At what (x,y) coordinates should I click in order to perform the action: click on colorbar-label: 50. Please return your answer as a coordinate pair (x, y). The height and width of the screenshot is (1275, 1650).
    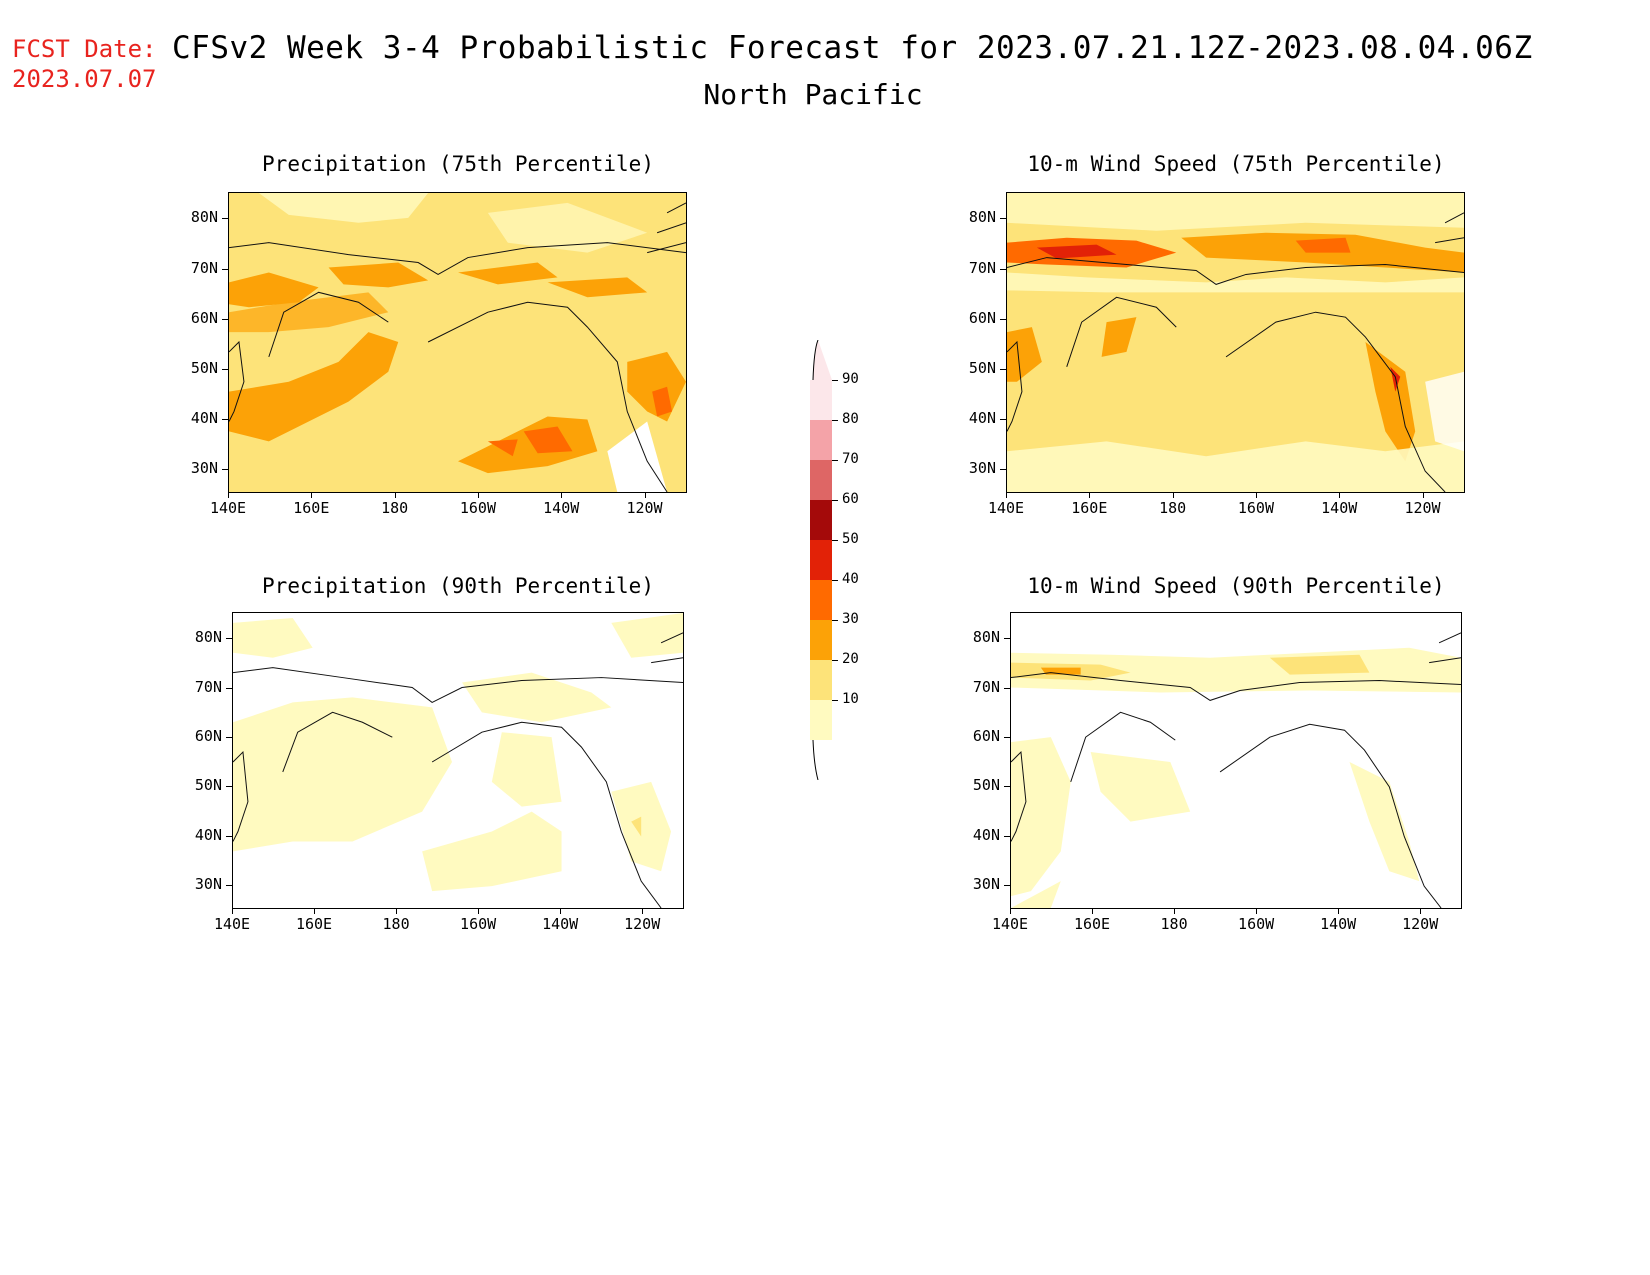
    Looking at the image, I should click on (850, 539).